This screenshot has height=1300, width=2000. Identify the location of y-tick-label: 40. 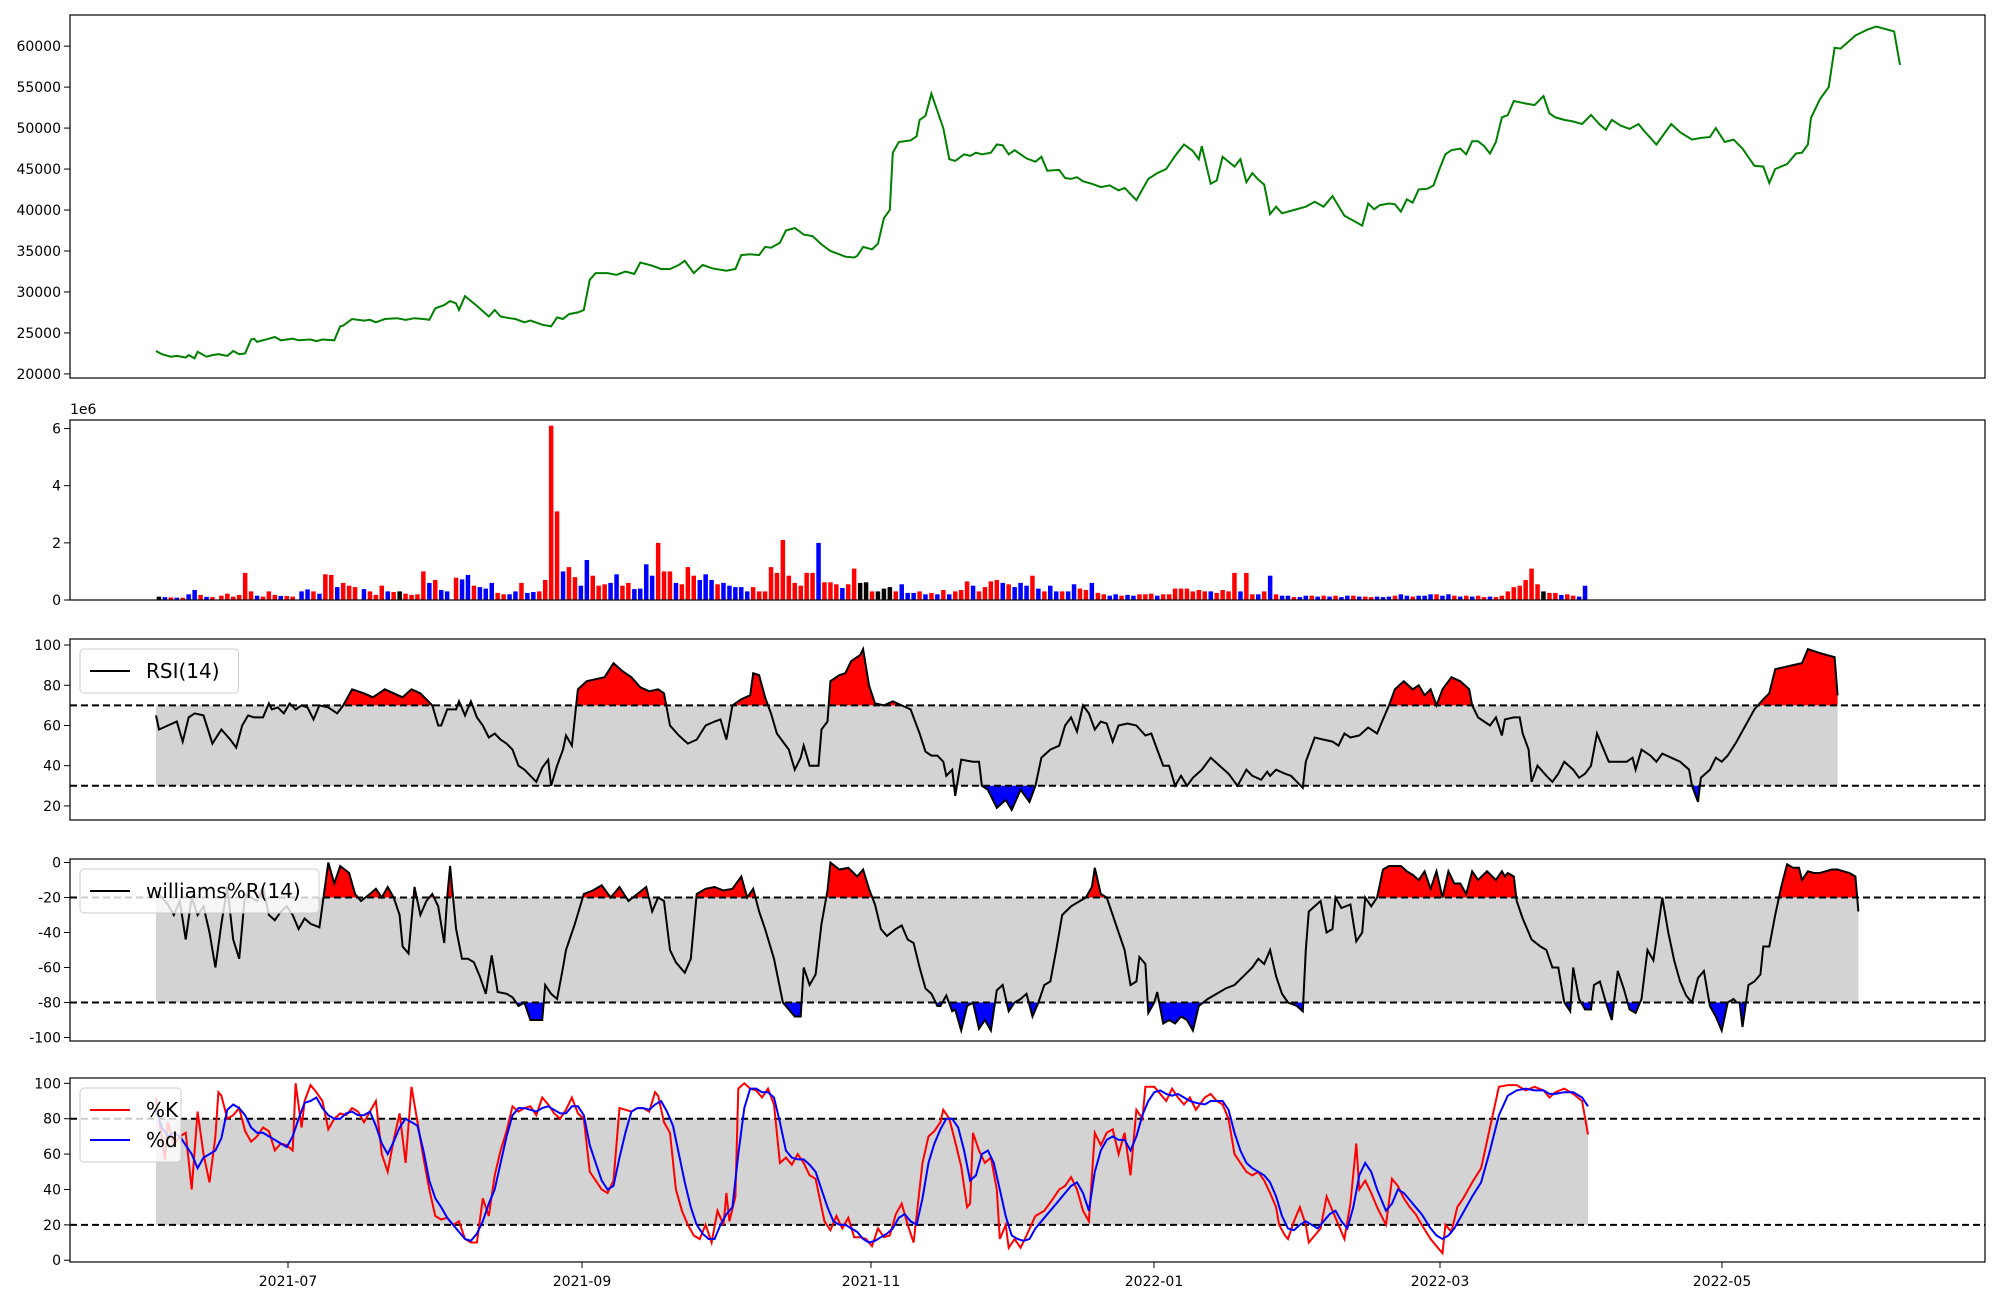
(52, 1190).